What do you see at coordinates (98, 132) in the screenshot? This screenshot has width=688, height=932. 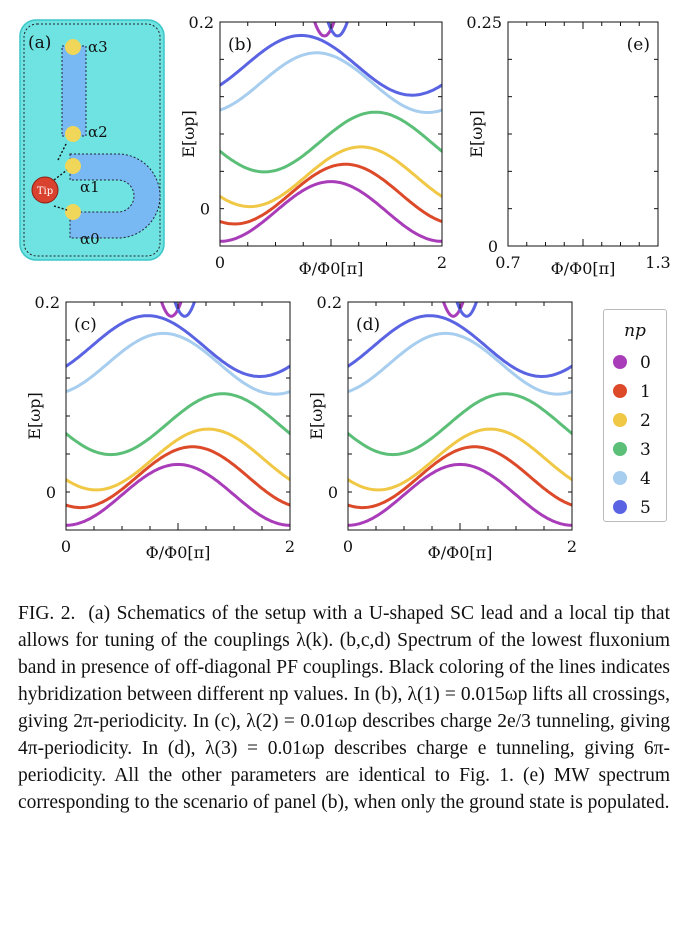 I see `coupling-label-2: α2` at bounding box center [98, 132].